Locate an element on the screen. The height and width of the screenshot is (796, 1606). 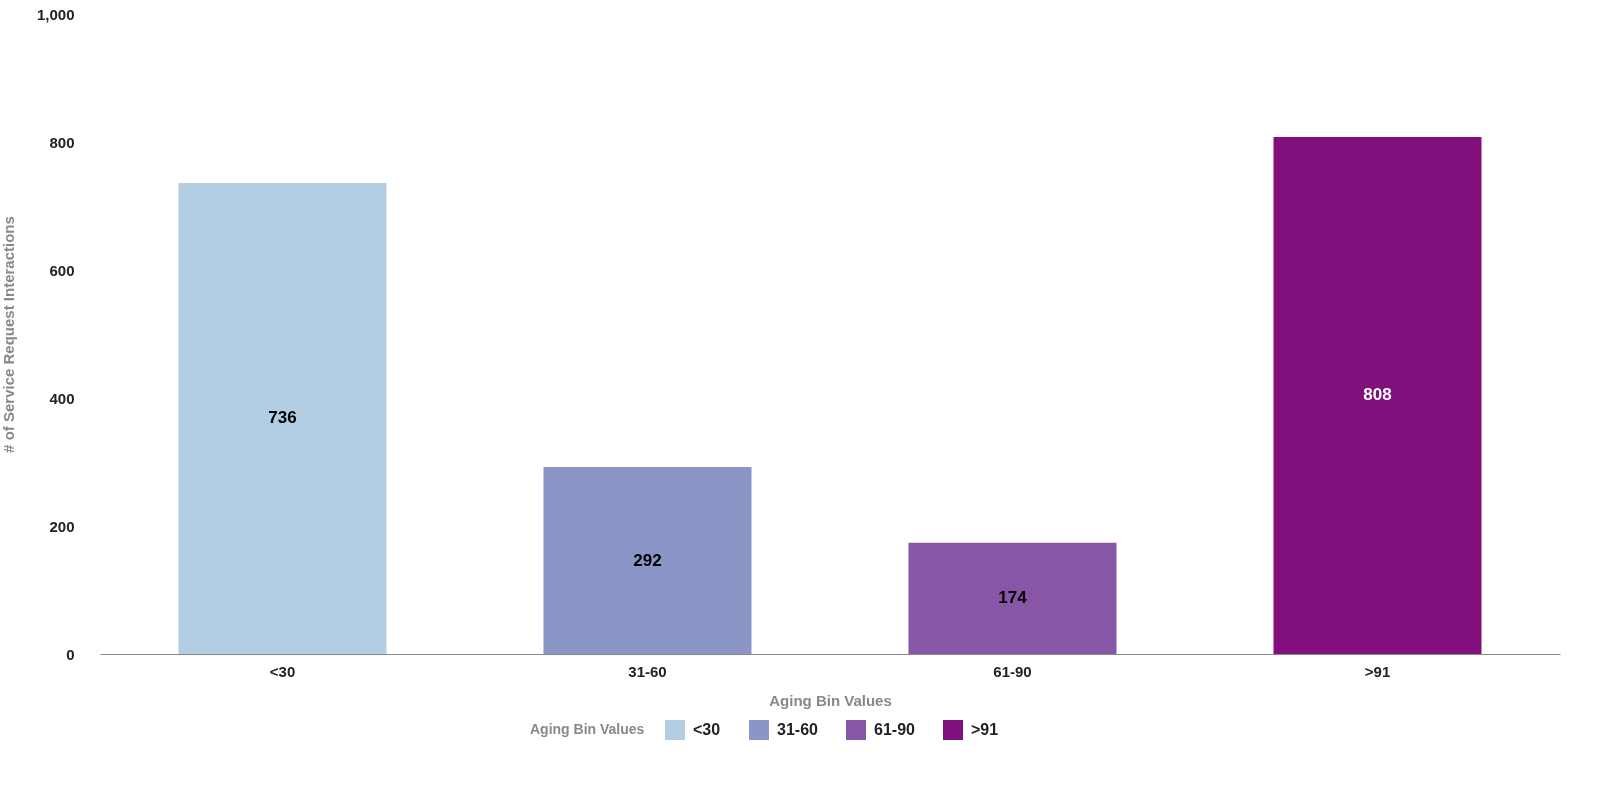
data-label: 174 is located at coordinates (1013, 598).